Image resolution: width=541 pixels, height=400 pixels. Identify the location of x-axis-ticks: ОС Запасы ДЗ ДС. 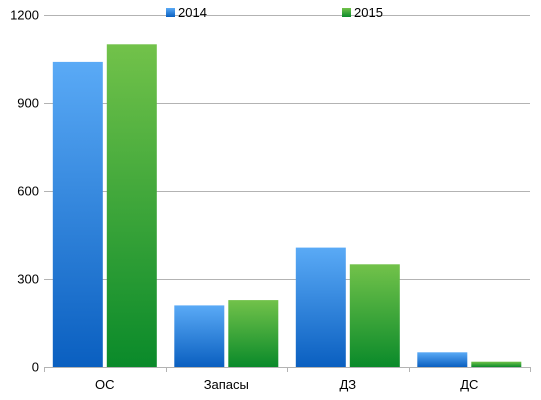
(286, 384).